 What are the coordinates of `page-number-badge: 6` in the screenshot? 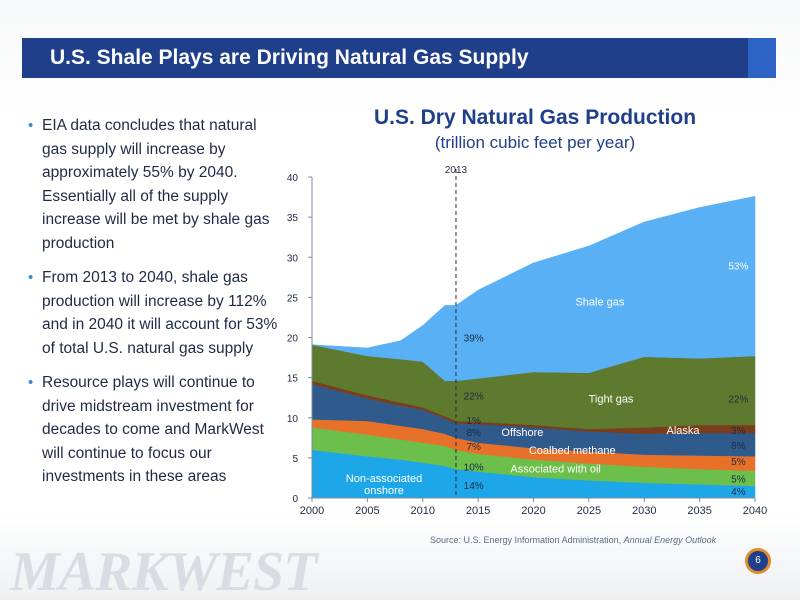 It's located at (758, 561).